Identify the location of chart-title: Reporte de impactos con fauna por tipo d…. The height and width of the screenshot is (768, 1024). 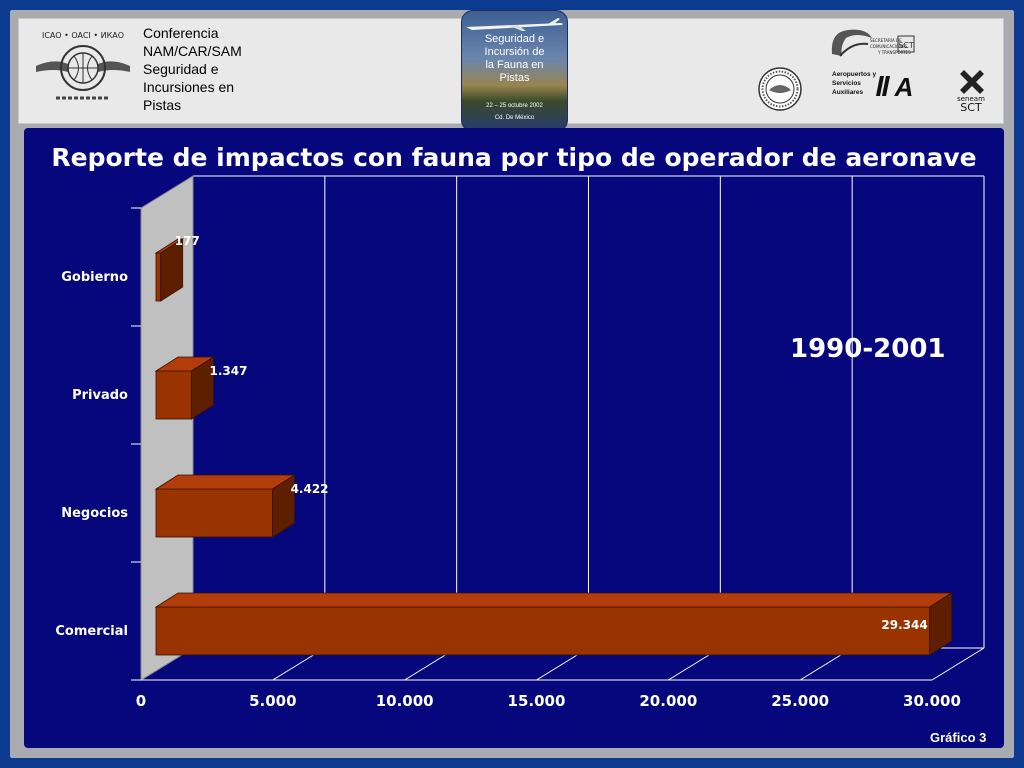
(514, 157).